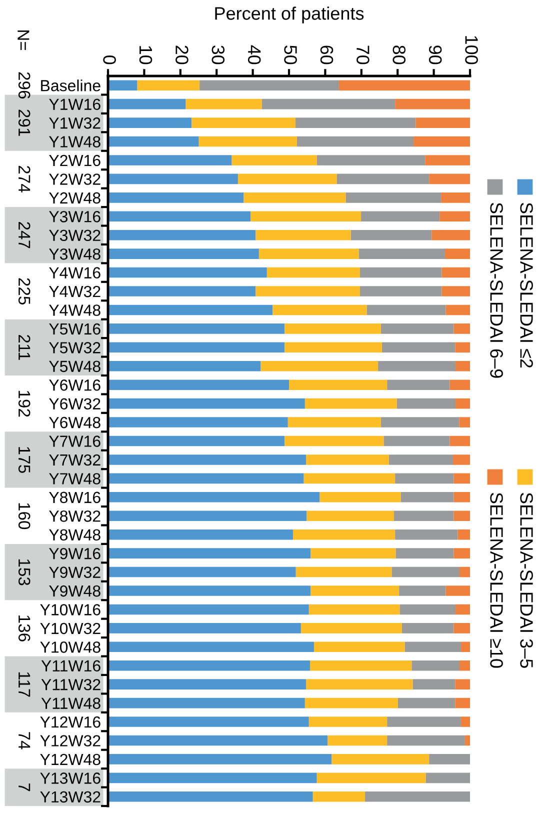 This screenshot has width=540, height=815. Describe the element at coordinates (24, 403) in the screenshot. I see `text: 192` at that location.